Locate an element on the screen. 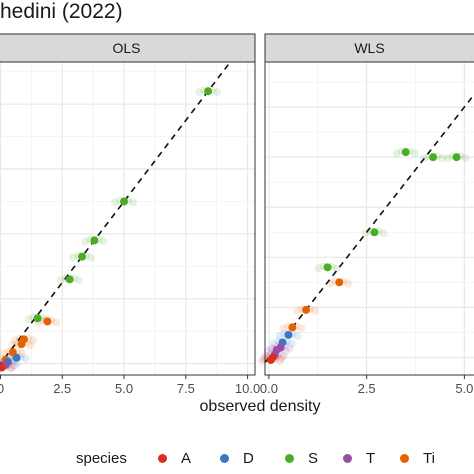 Image resolution: width=474 pixels, height=474 pixels. facet-strip-label: OLS is located at coordinates (126, 48).